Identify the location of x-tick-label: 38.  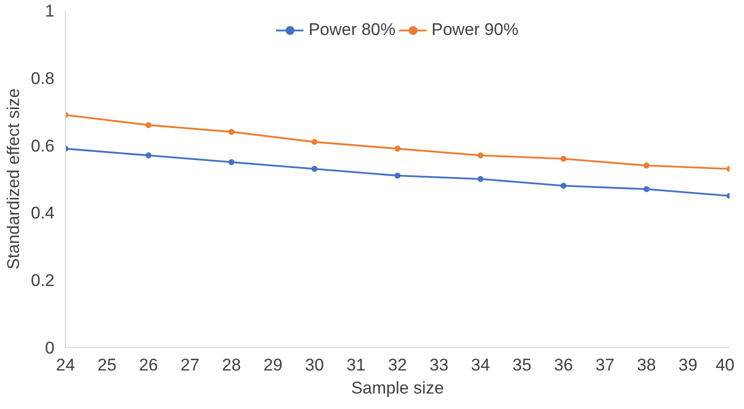
(646, 365).